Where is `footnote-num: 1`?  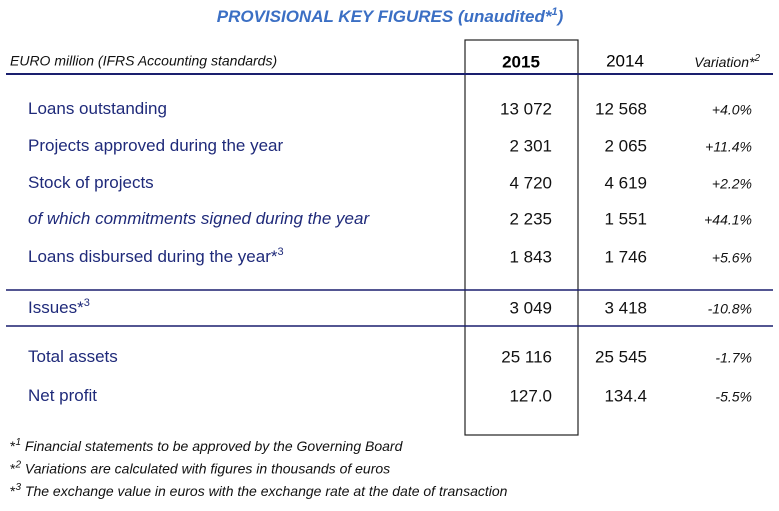
footnote-num: 1 is located at coordinates (18, 442).